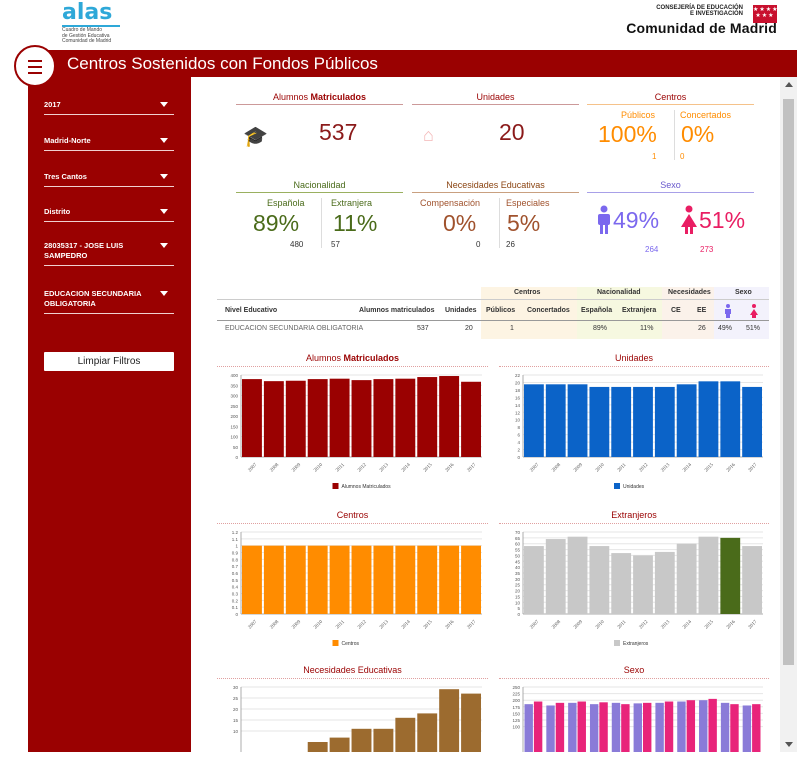 Image resolution: width=805 pixels, height=760 pixels. I want to click on x-tick-label: 2011, so click(622, 624).